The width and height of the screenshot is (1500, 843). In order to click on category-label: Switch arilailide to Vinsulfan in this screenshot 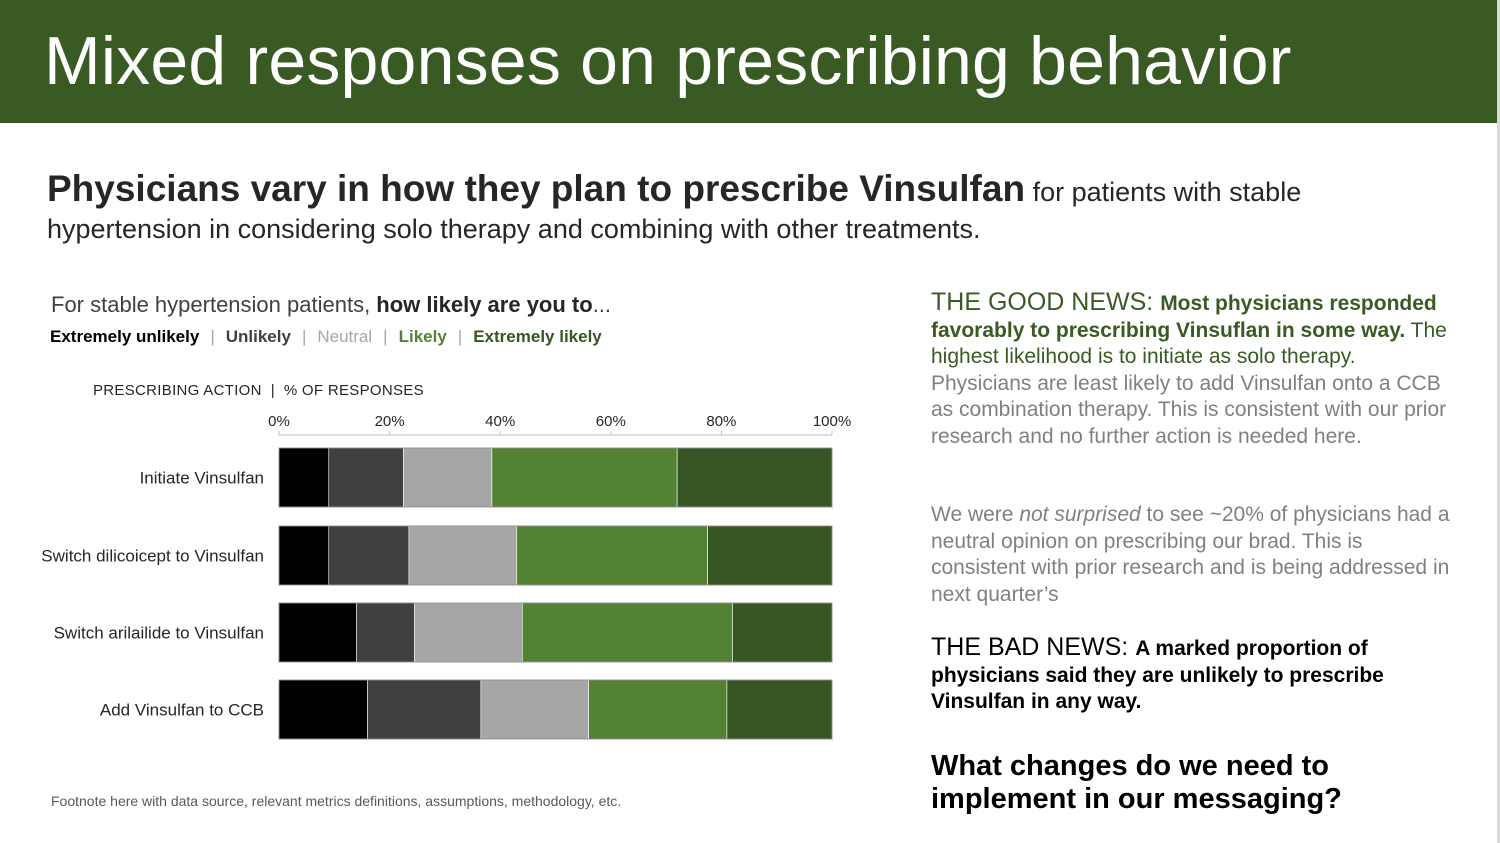, I will do `click(159, 633)`.